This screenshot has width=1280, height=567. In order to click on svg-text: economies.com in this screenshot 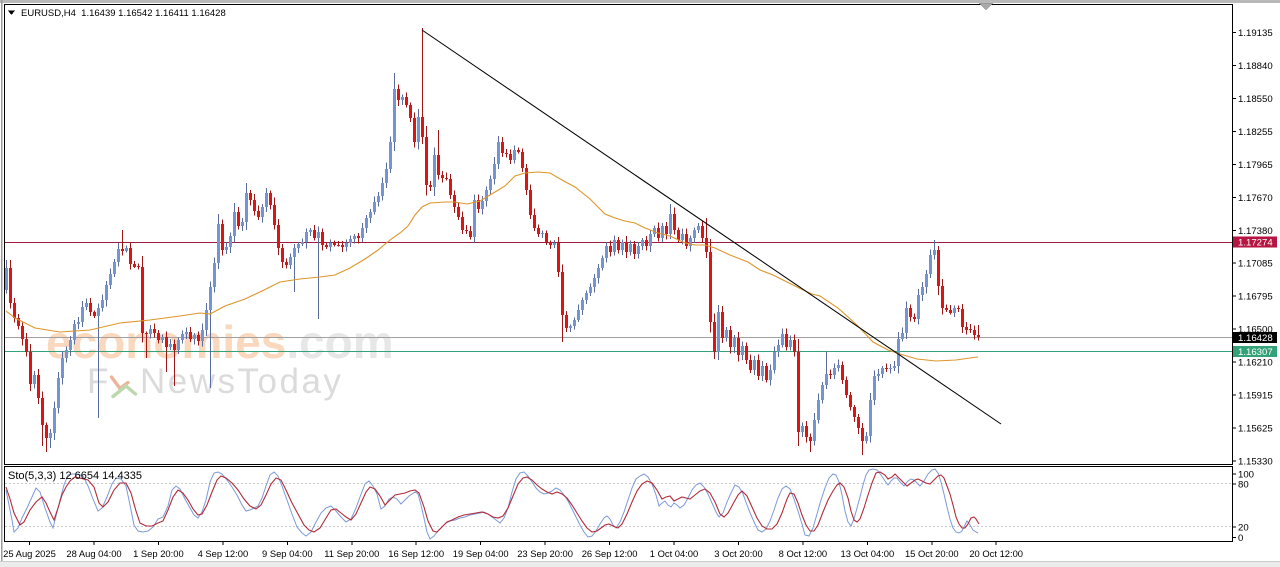, I will do `click(220, 342)`.